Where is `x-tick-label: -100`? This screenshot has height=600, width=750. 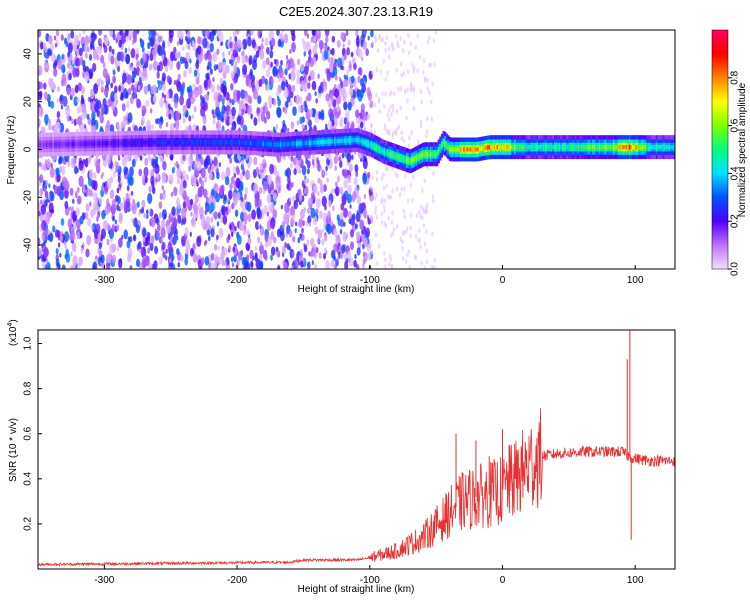 x-tick-label: -100 is located at coordinates (370, 280).